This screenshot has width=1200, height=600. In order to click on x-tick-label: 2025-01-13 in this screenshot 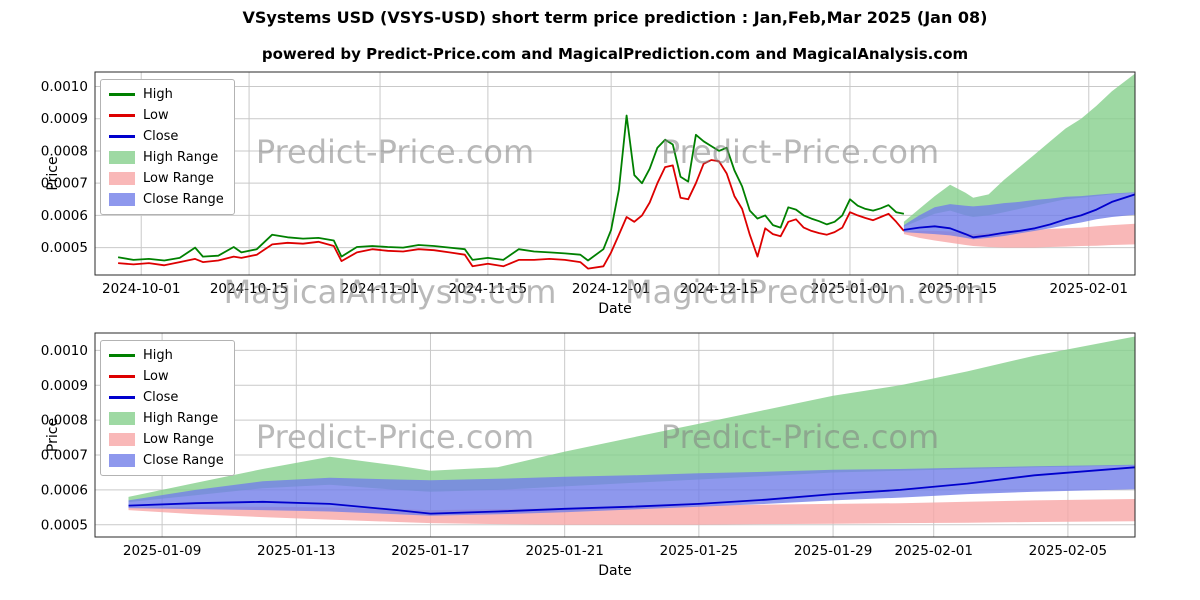, I will do `click(296, 551)`.